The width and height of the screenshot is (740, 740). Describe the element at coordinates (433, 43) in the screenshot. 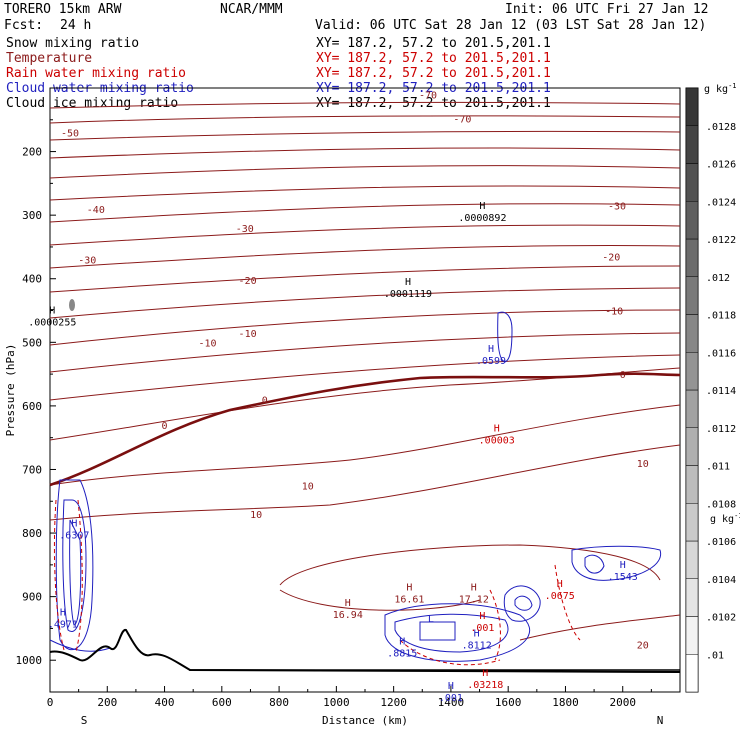

I see `field-xy-snow: XY= 187.2, 57.2 to 201.5,201.1` at that location.